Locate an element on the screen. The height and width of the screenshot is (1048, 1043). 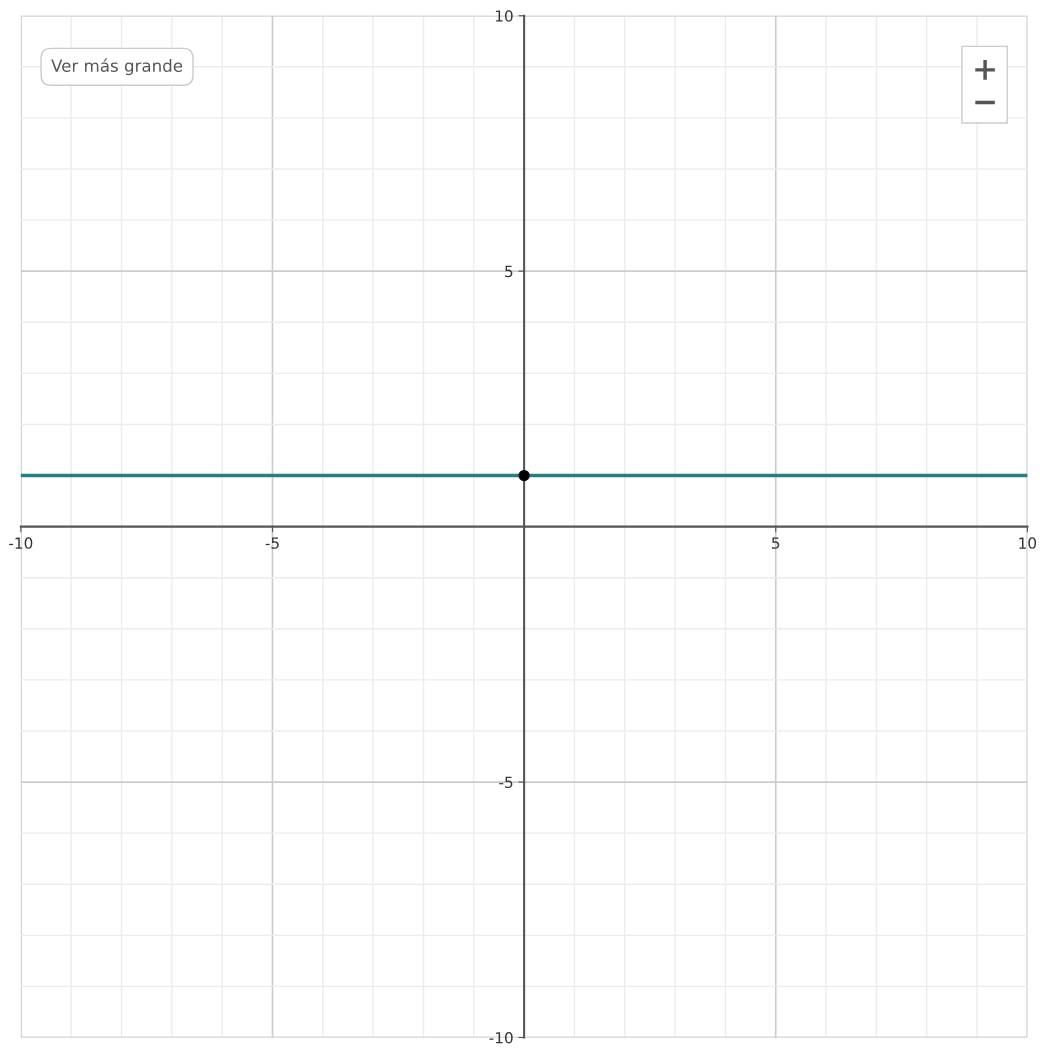
x-tick-label: 10 is located at coordinates (1028, 543).